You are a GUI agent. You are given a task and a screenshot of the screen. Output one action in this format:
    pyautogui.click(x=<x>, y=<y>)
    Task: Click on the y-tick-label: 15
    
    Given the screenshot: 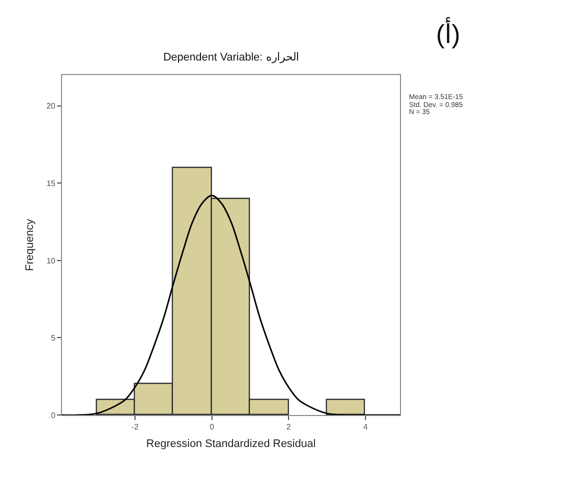 What is the action you would take?
    pyautogui.click(x=51, y=183)
    